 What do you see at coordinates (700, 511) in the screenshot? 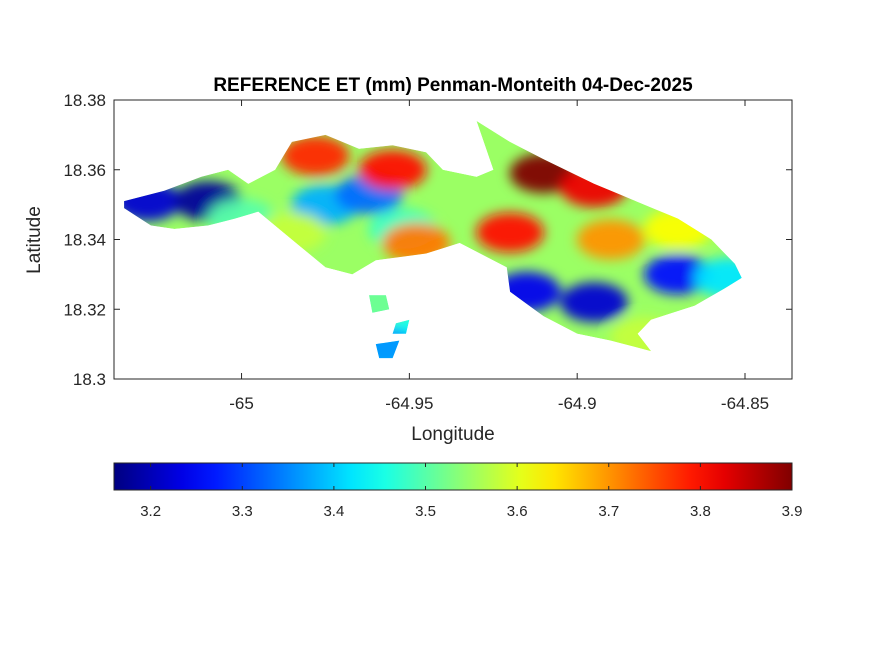
I see `colorbar-tick-label: 3.8` at bounding box center [700, 511].